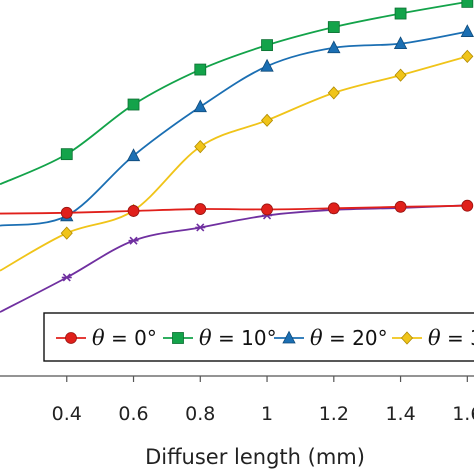 This screenshot has height=474, width=474. I want to click on x-tick-label: 0.8, so click(200, 414).